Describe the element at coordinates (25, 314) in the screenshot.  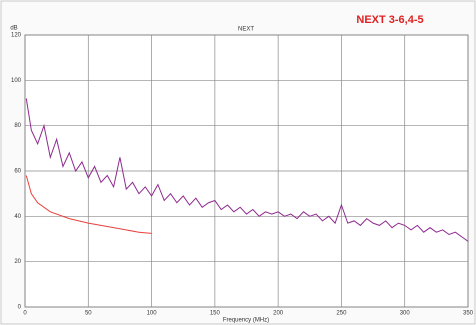
I see `x-tick-label: 0` at that location.